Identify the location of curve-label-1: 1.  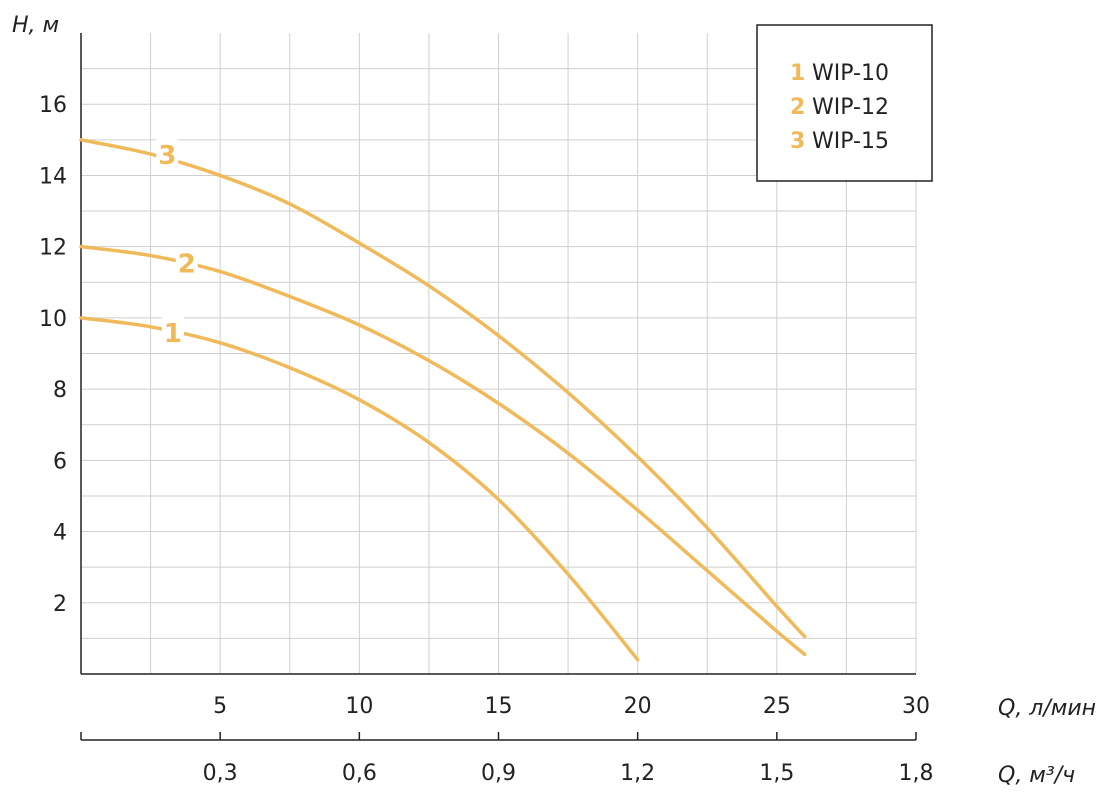
(173, 334).